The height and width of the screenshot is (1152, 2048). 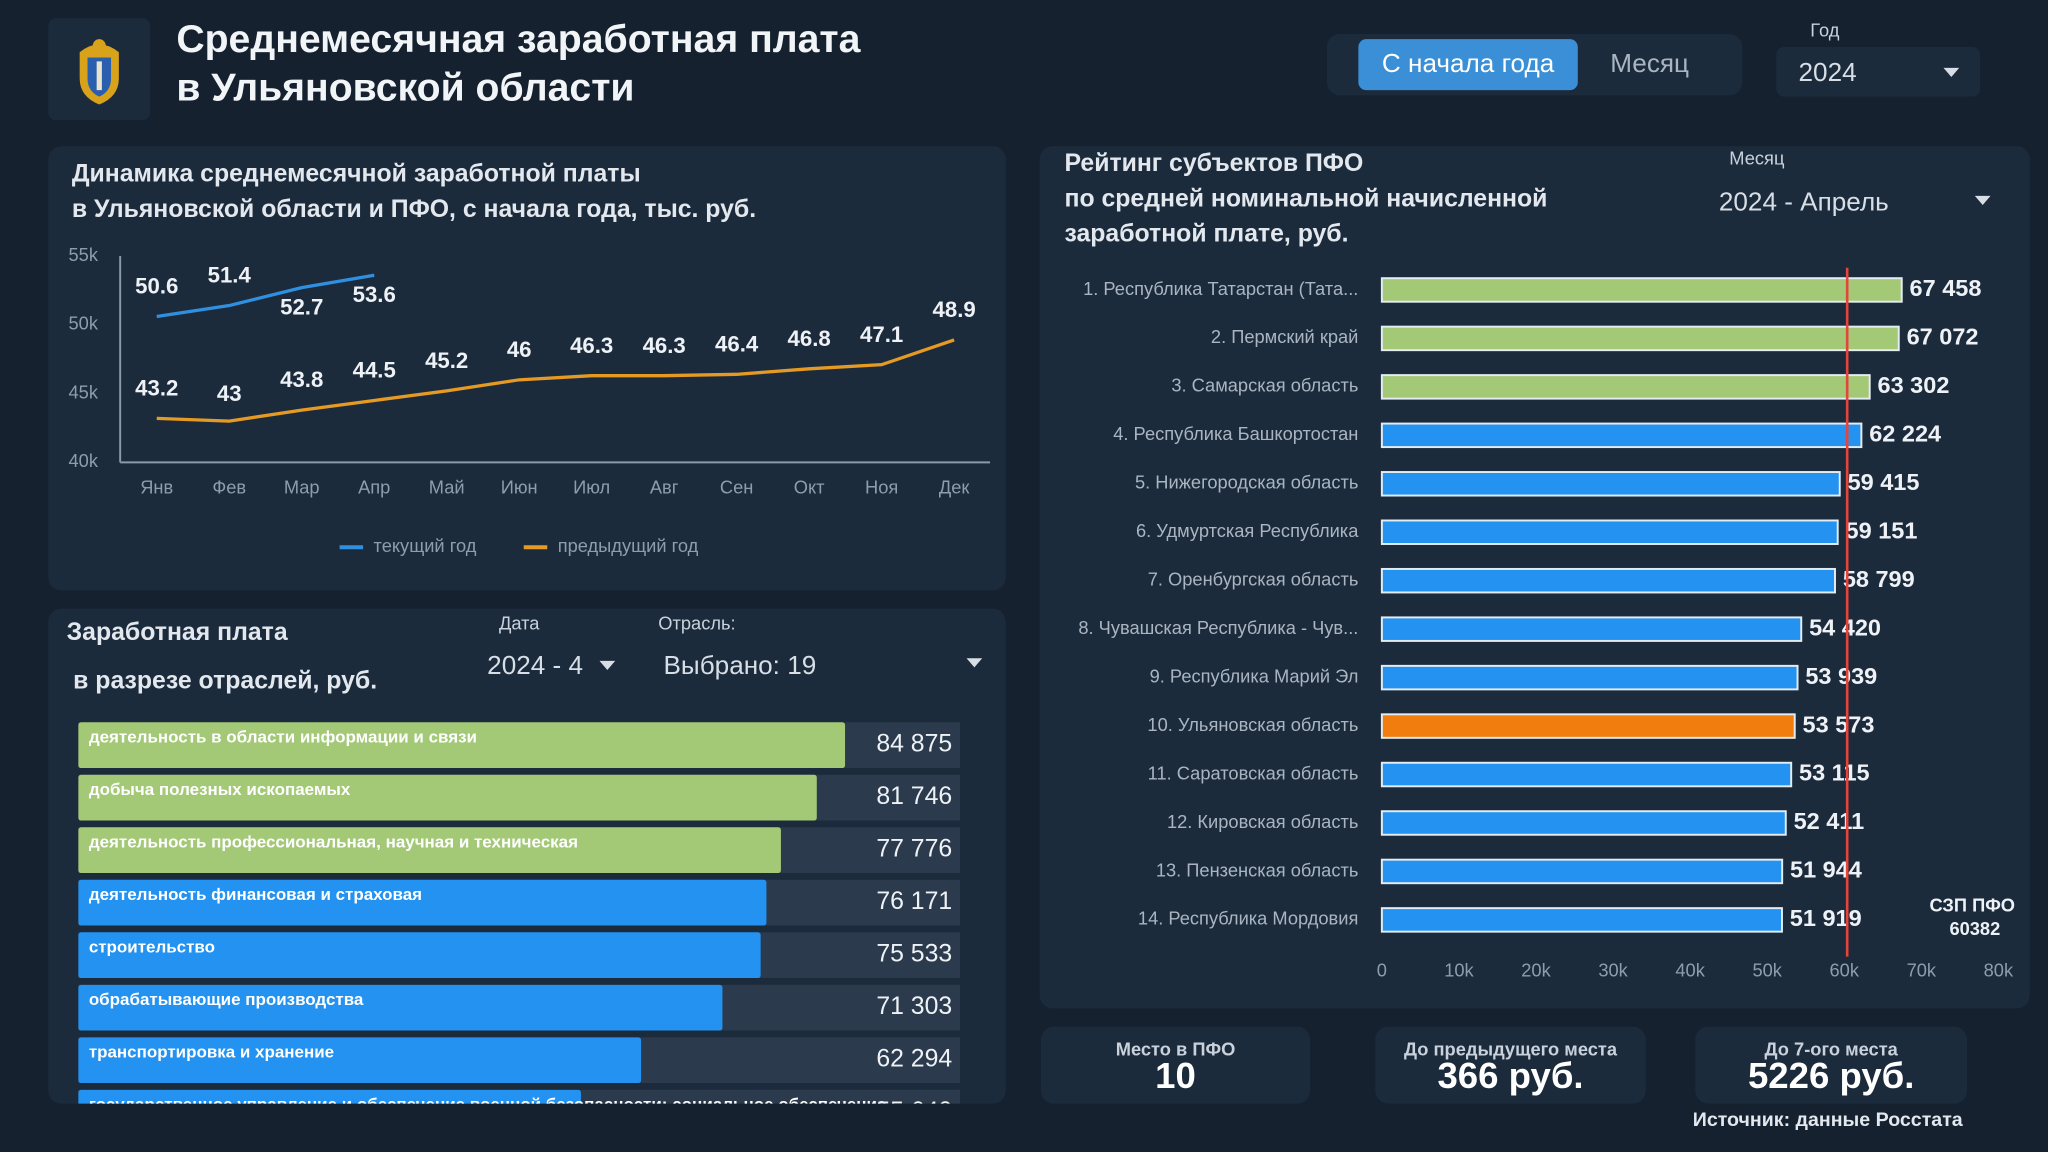 I want to click on value-label: 63 302, so click(x=1914, y=385).